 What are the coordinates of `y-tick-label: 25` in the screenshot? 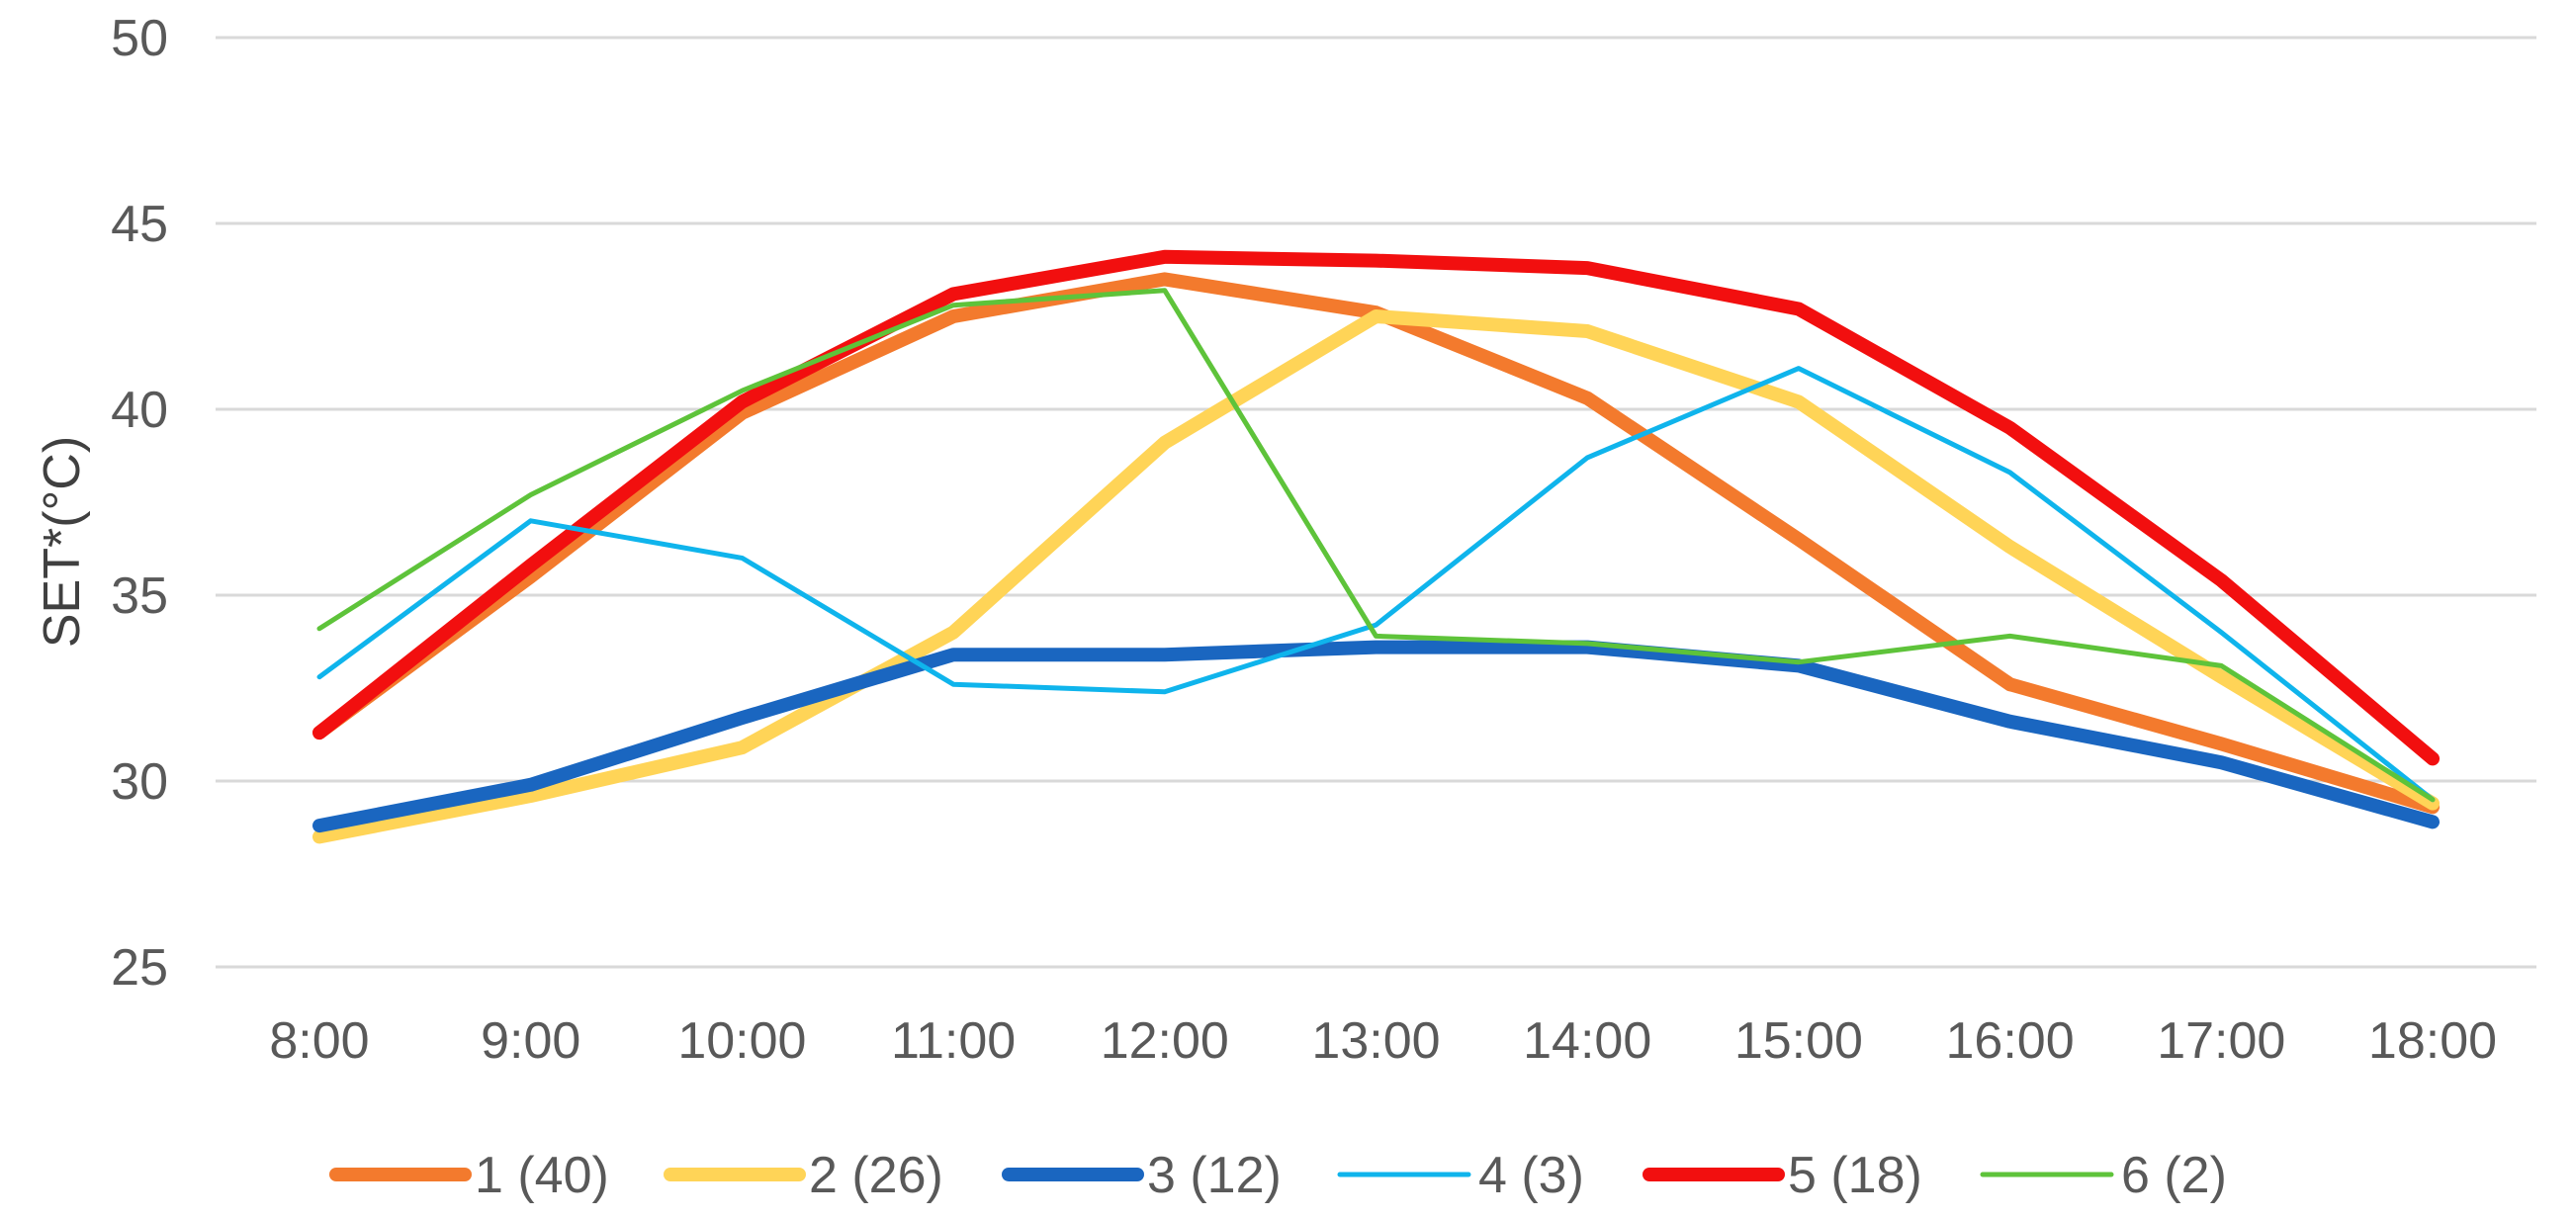 It's located at (139, 968).